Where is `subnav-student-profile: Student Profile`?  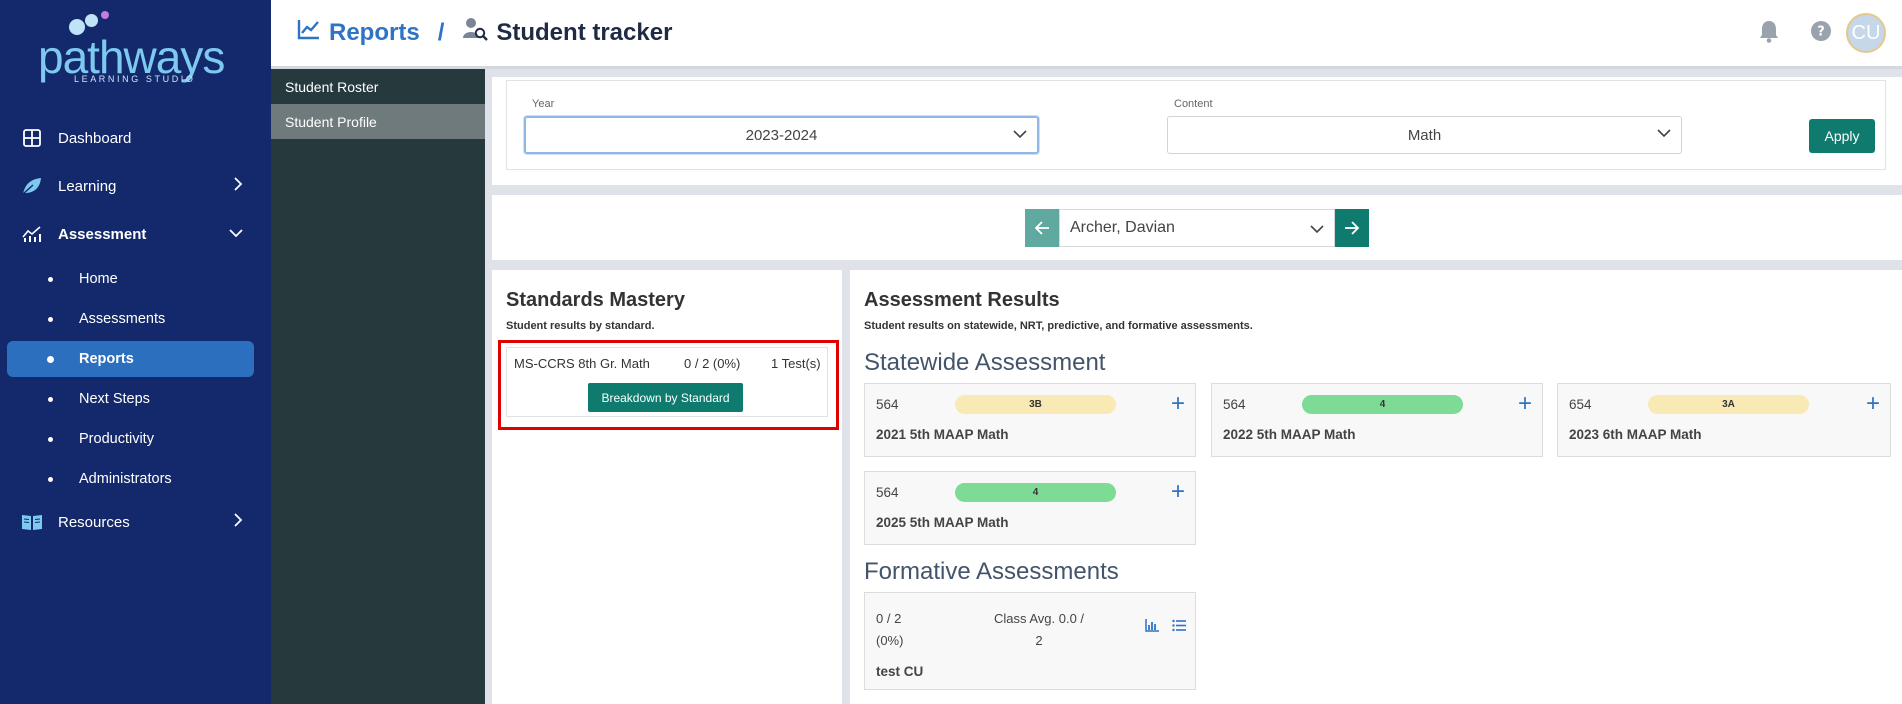 subnav-student-profile: Student Profile is located at coordinates (378, 121).